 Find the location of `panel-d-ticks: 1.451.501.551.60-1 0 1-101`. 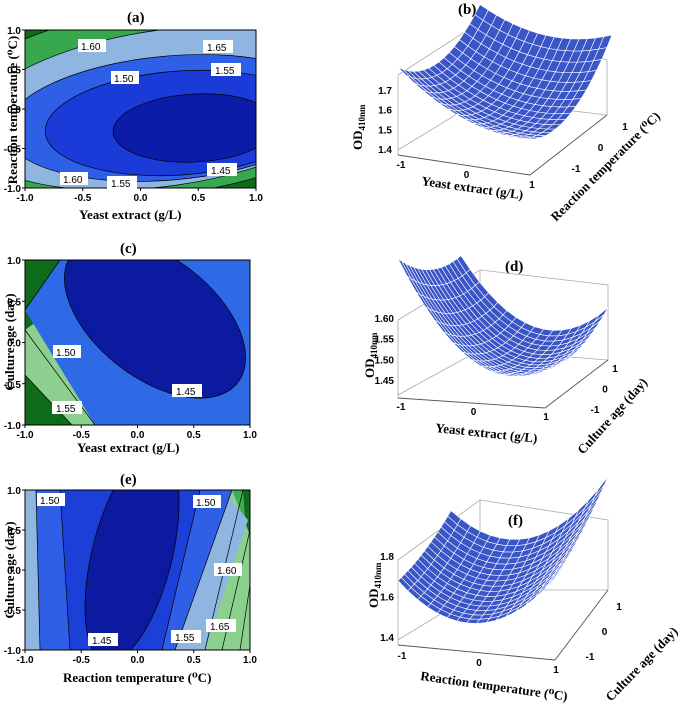

panel-d-ticks: 1.451.501.551.60-1 0 1-101 is located at coordinates (497, 368).